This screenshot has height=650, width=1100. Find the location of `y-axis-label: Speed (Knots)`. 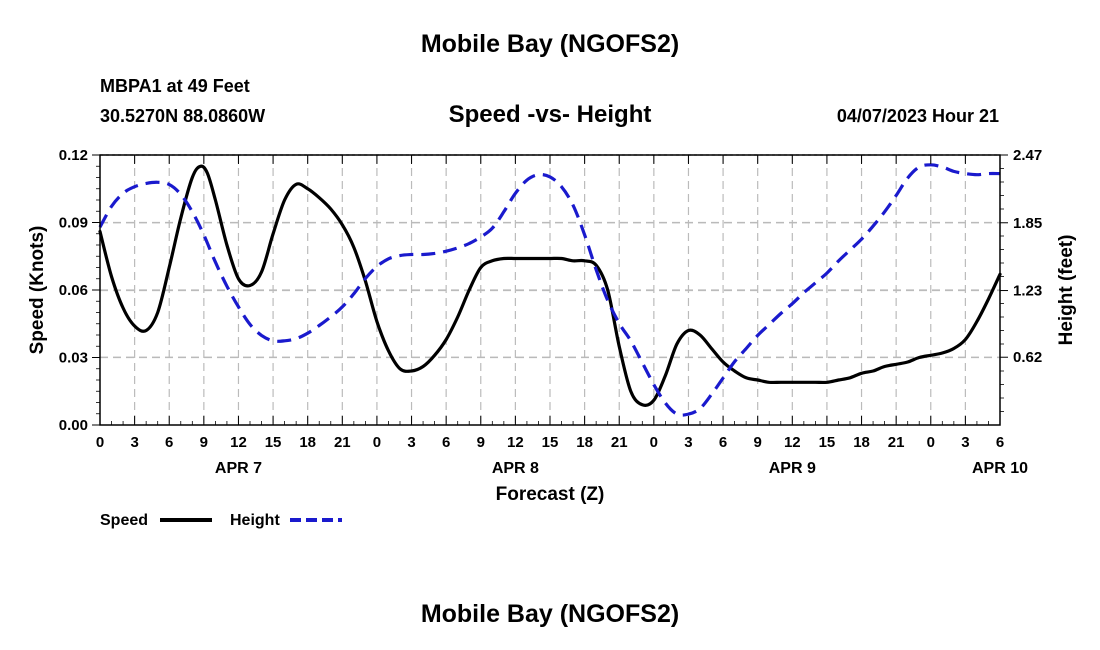

y-axis-label: Speed (Knots) is located at coordinates (37, 290).